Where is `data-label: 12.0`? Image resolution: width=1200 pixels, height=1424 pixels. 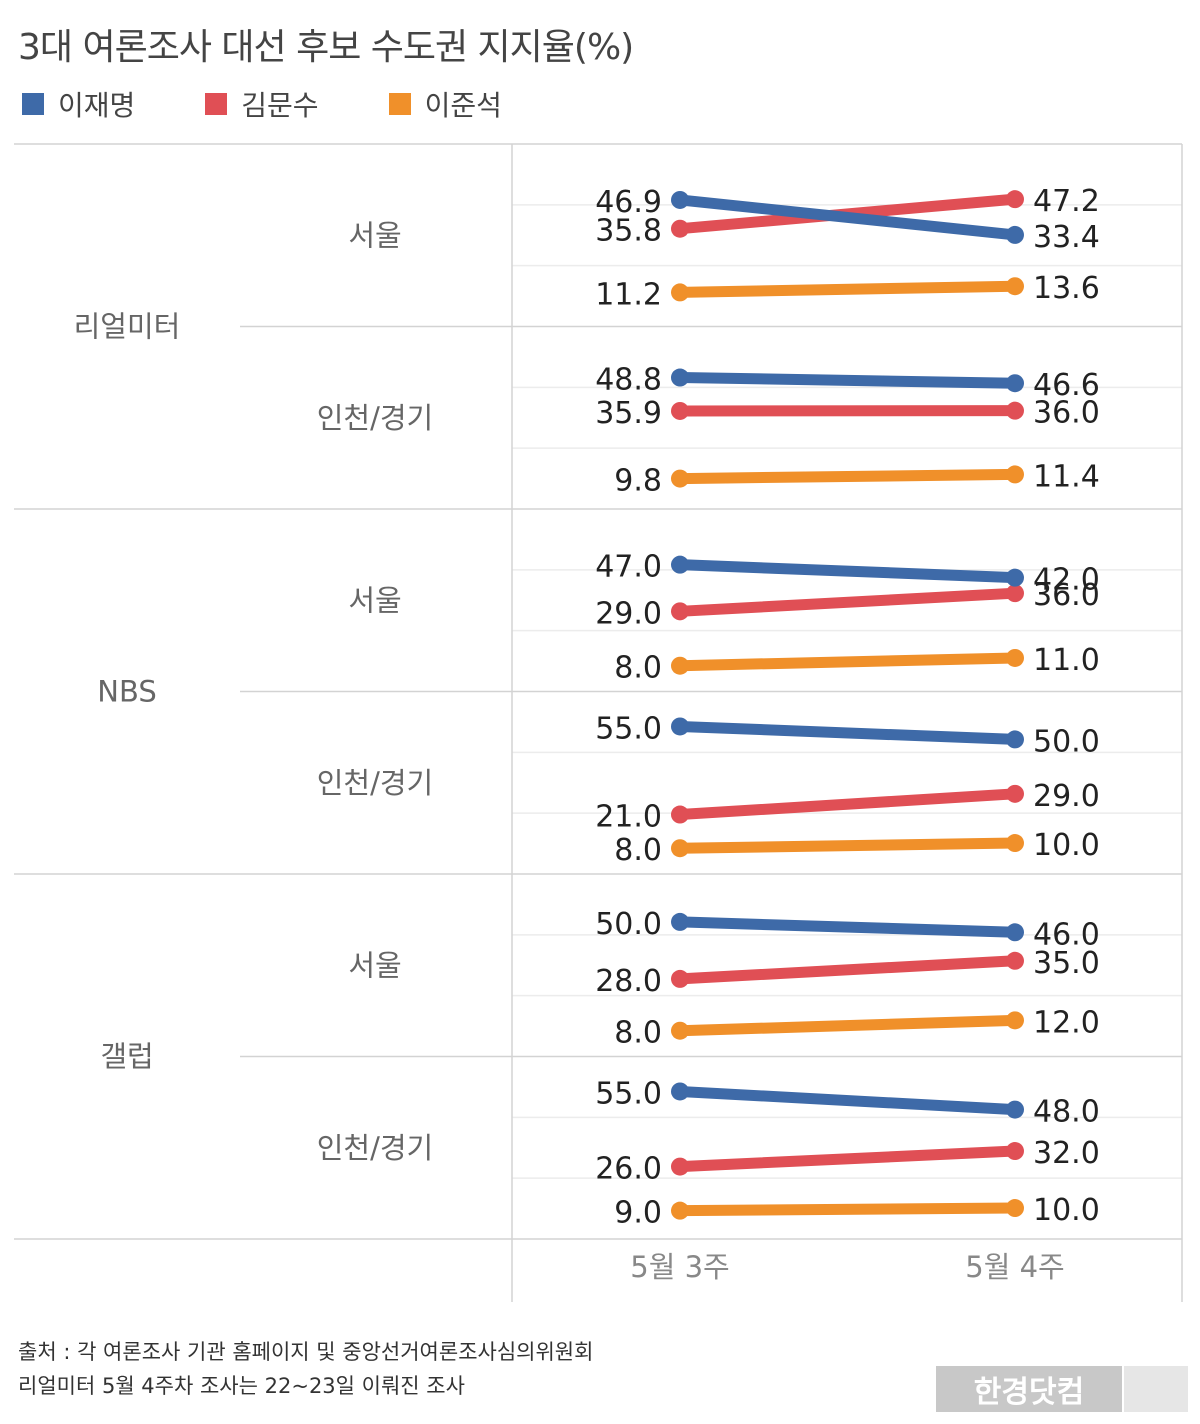 data-label: 12.0 is located at coordinates (1066, 1022).